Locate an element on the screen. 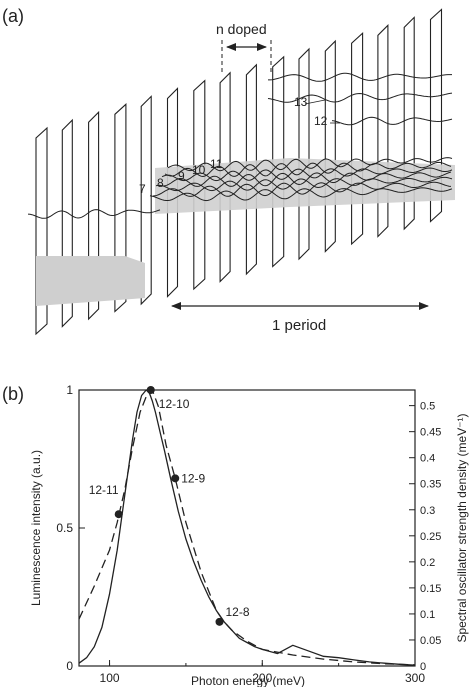 This screenshot has width=474, height=687. state-label-10: 10 is located at coordinates (199, 170).